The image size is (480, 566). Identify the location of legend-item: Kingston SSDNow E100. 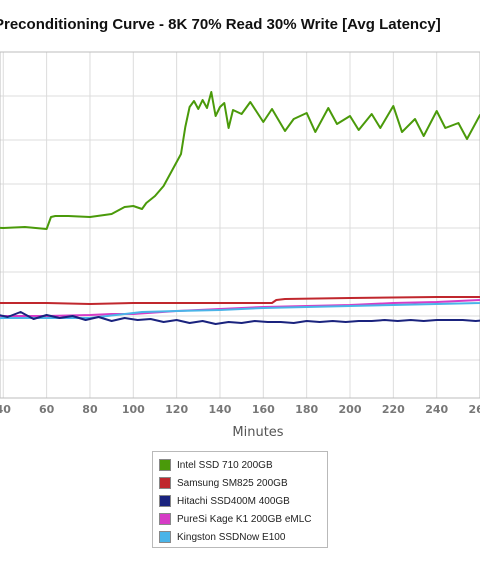
(243, 537).